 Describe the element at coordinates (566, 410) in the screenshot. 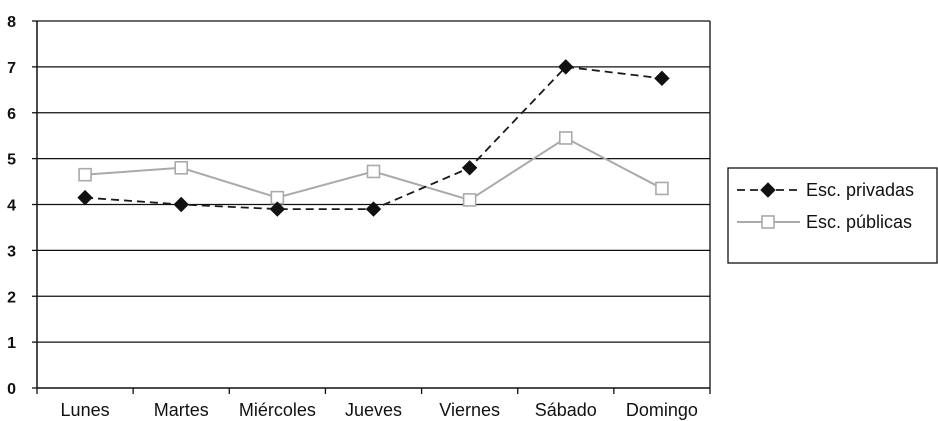

I see `x-tick-label: Sábado` at that location.